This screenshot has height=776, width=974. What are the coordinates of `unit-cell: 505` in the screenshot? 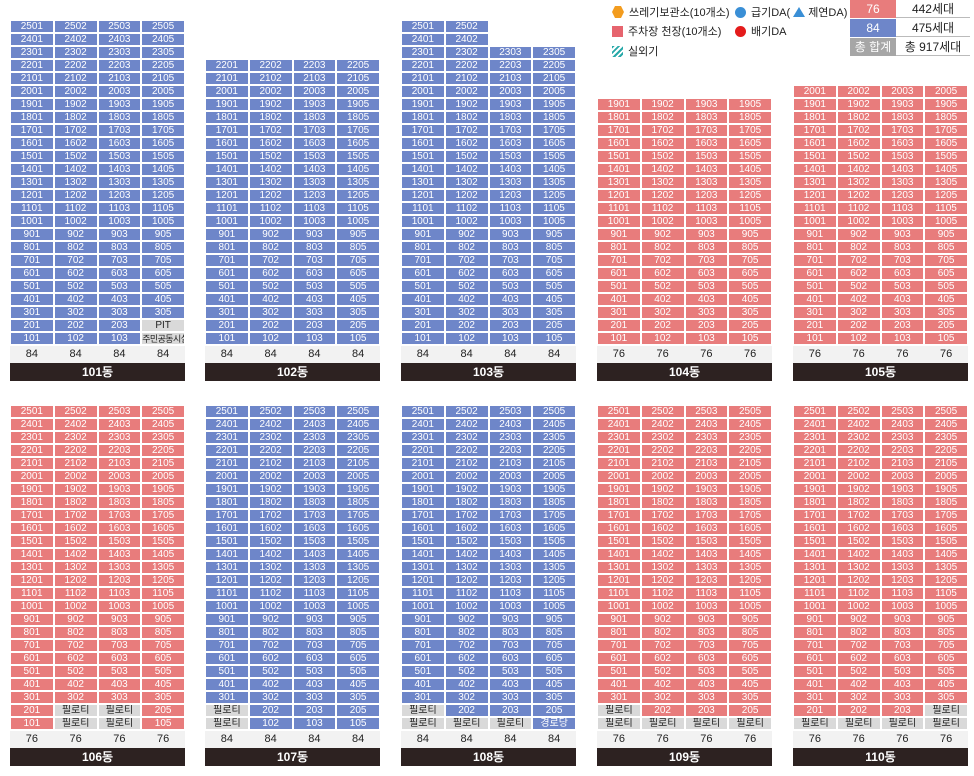 It's located at (554, 286).